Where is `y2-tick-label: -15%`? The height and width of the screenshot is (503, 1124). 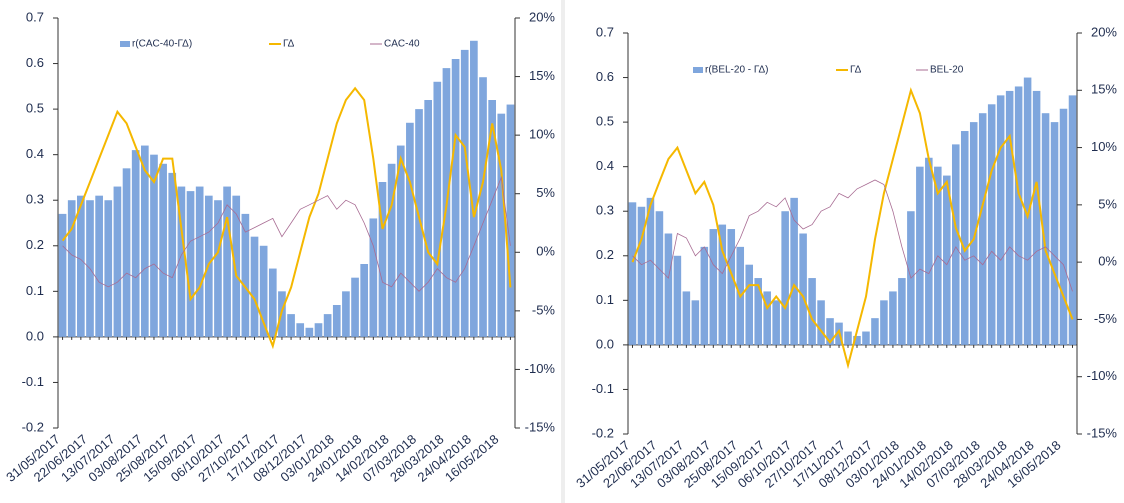 y2-tick-label: -15% is located at coordinates (540, 426).